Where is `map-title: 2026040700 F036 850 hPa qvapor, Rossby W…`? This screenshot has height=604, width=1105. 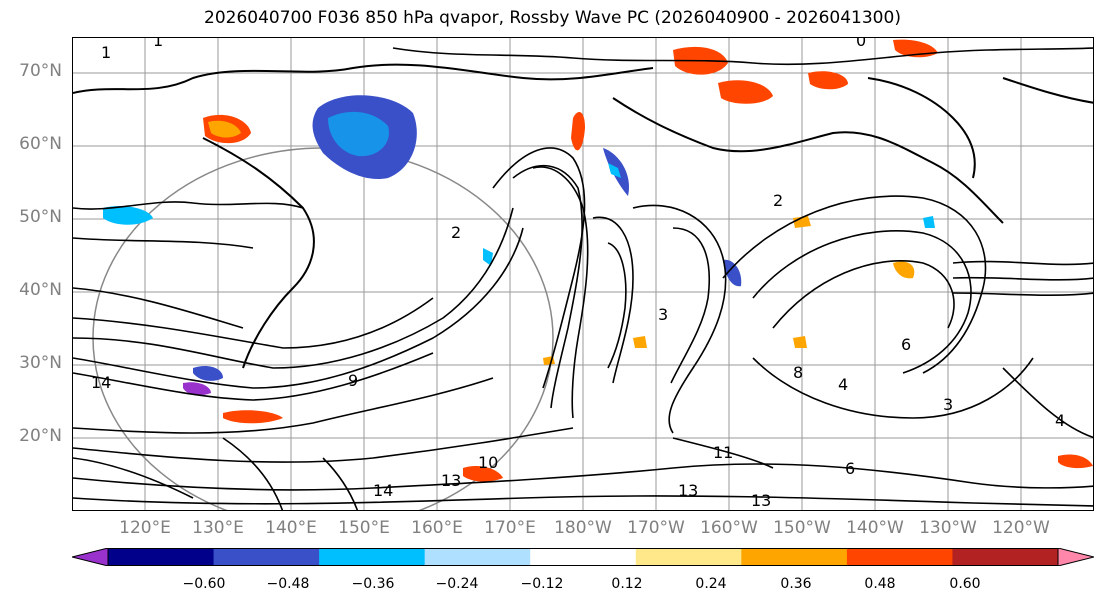 map-title: 2026040700 F036 850 hPa qvapor, Rossby W… is located at coordinates (552, 18).